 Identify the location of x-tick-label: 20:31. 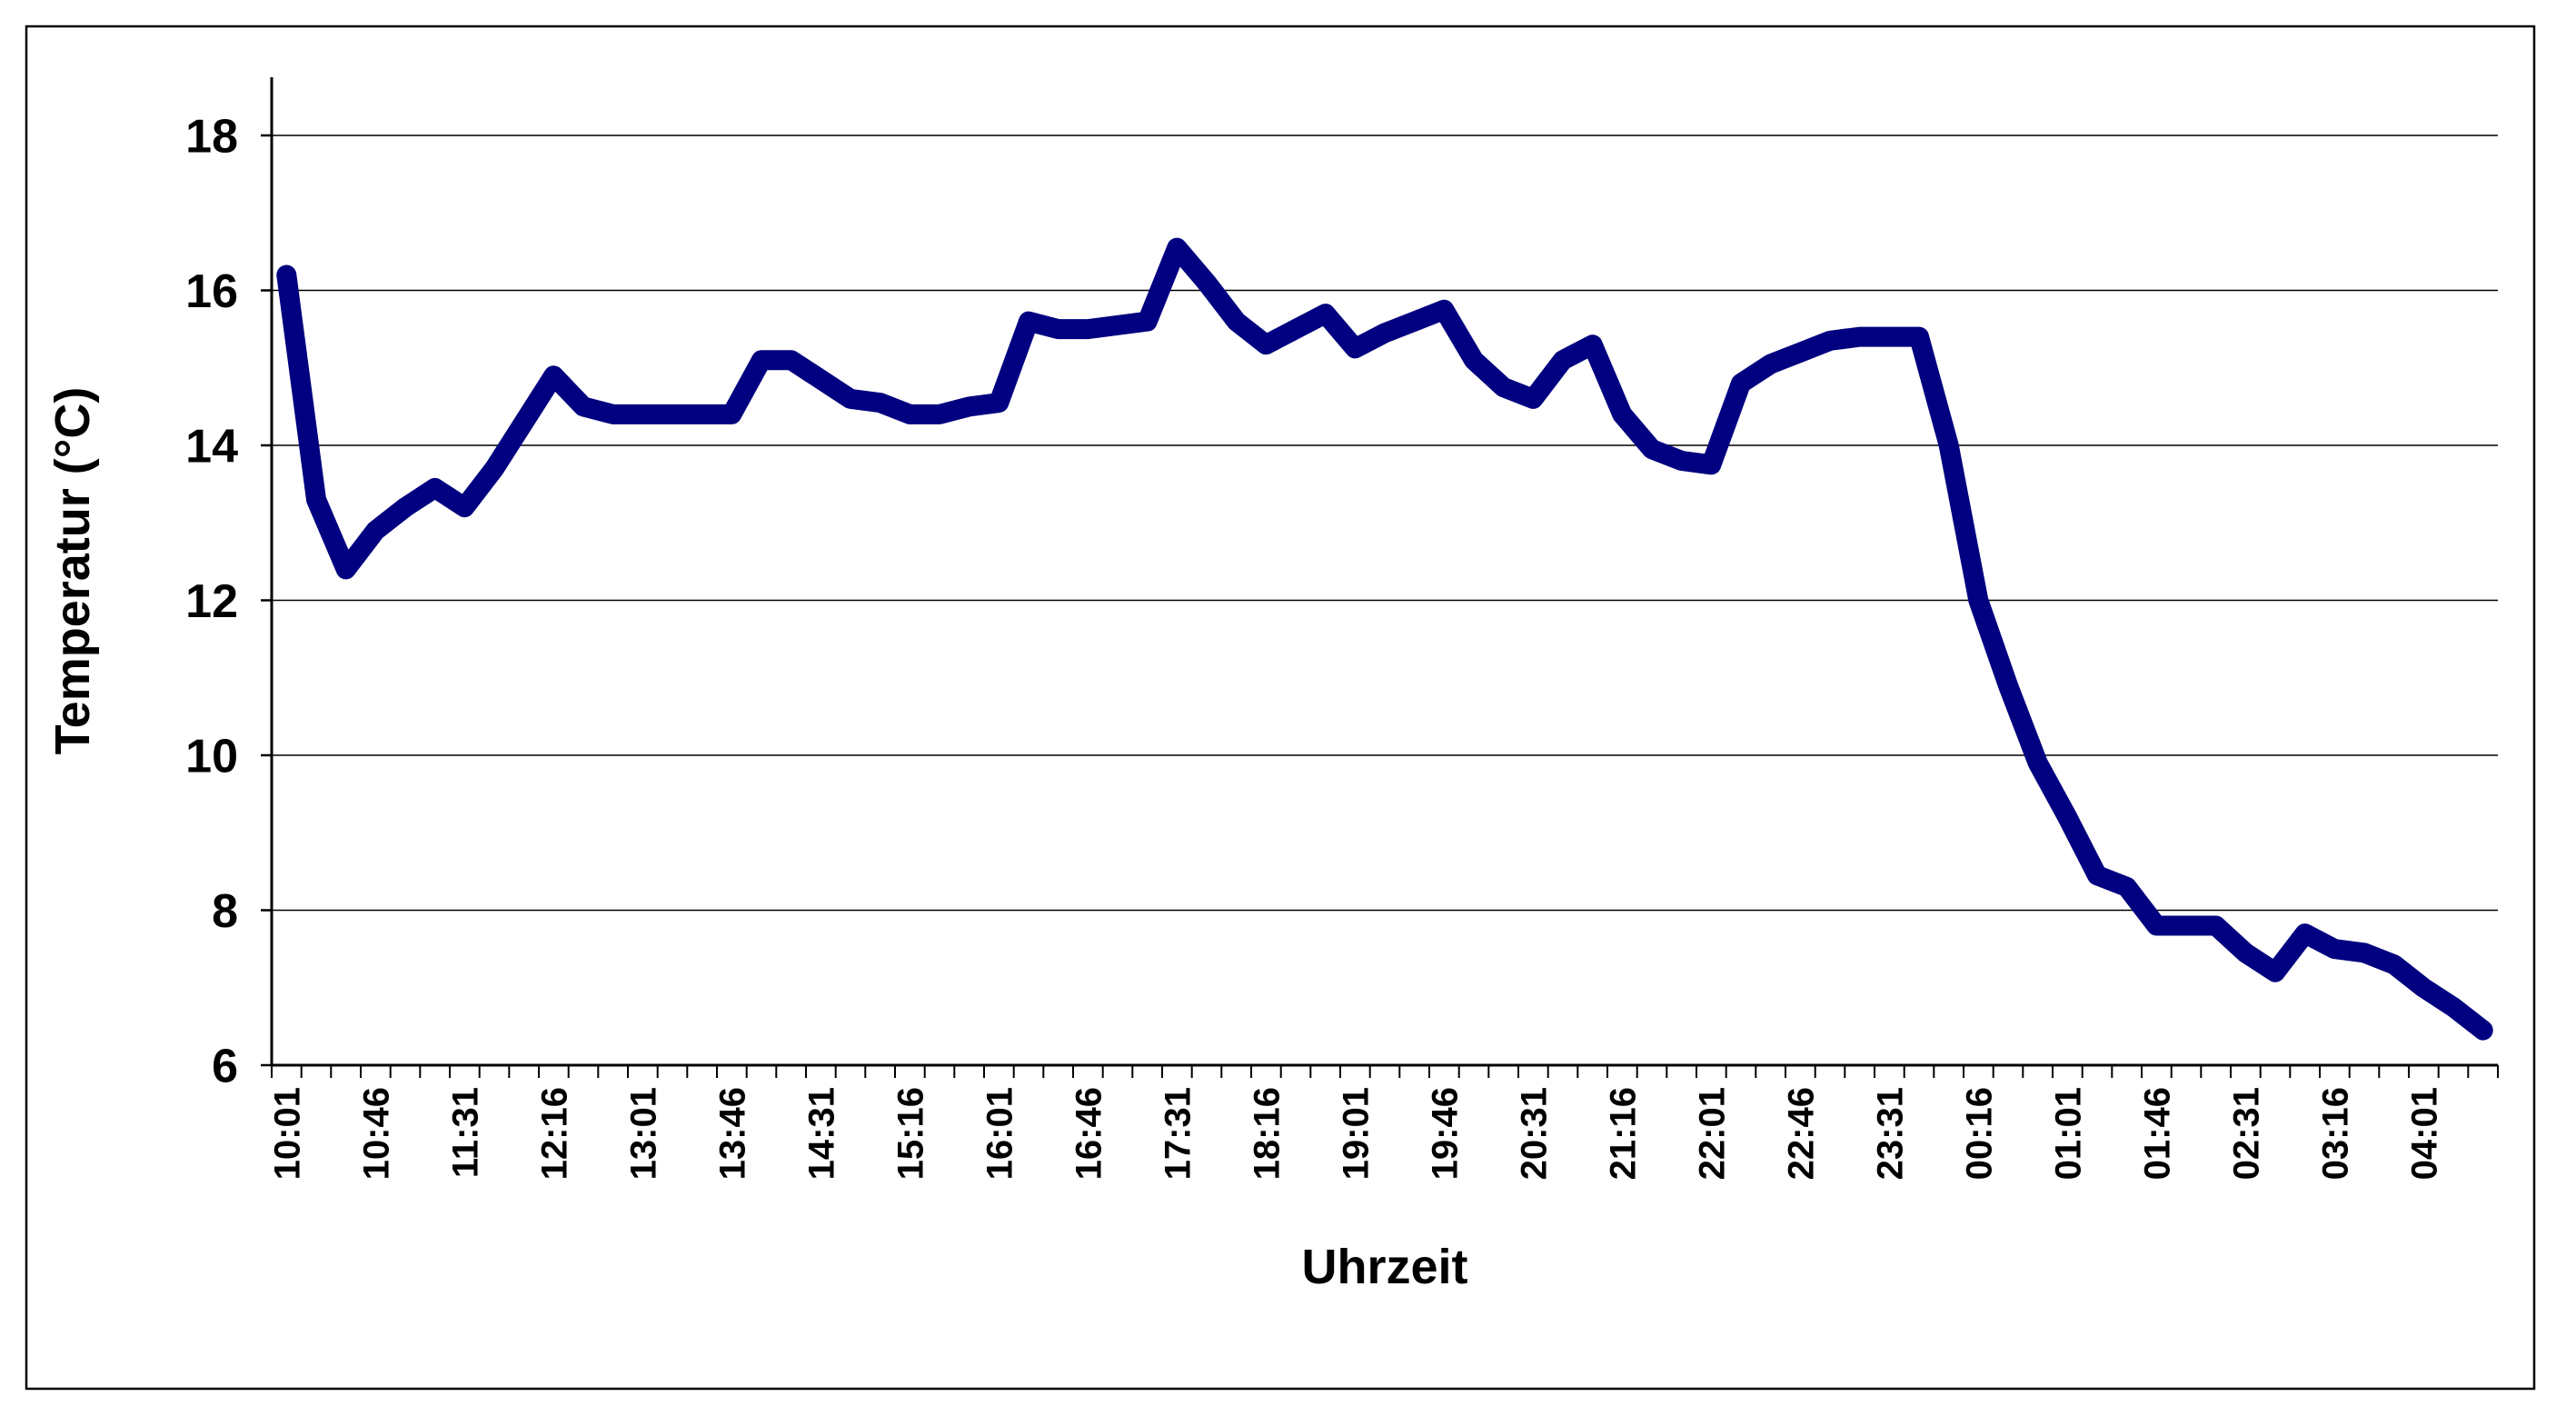
(1535, 1134).